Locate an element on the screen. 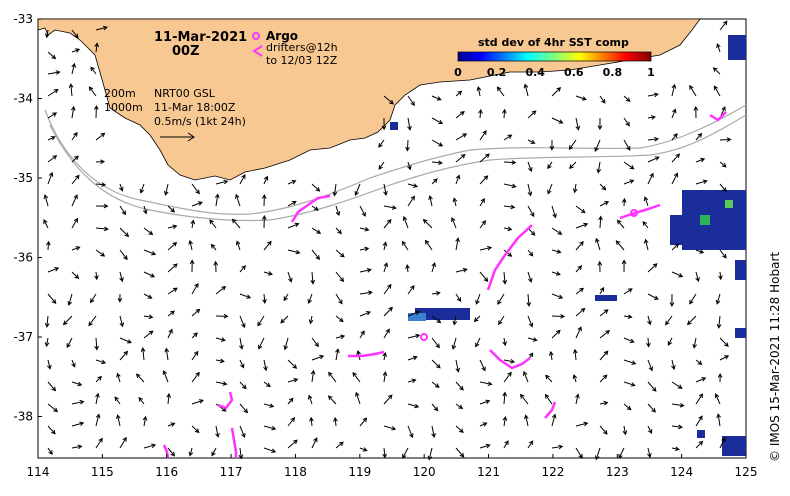  x-tick-label: 114 is located at coordinates (38, 472).